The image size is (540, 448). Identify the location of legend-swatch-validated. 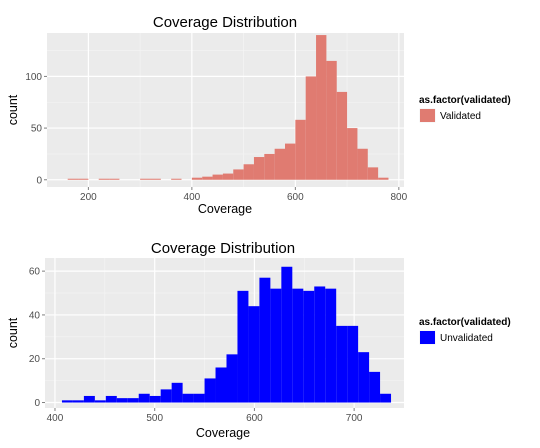
(427, 115).